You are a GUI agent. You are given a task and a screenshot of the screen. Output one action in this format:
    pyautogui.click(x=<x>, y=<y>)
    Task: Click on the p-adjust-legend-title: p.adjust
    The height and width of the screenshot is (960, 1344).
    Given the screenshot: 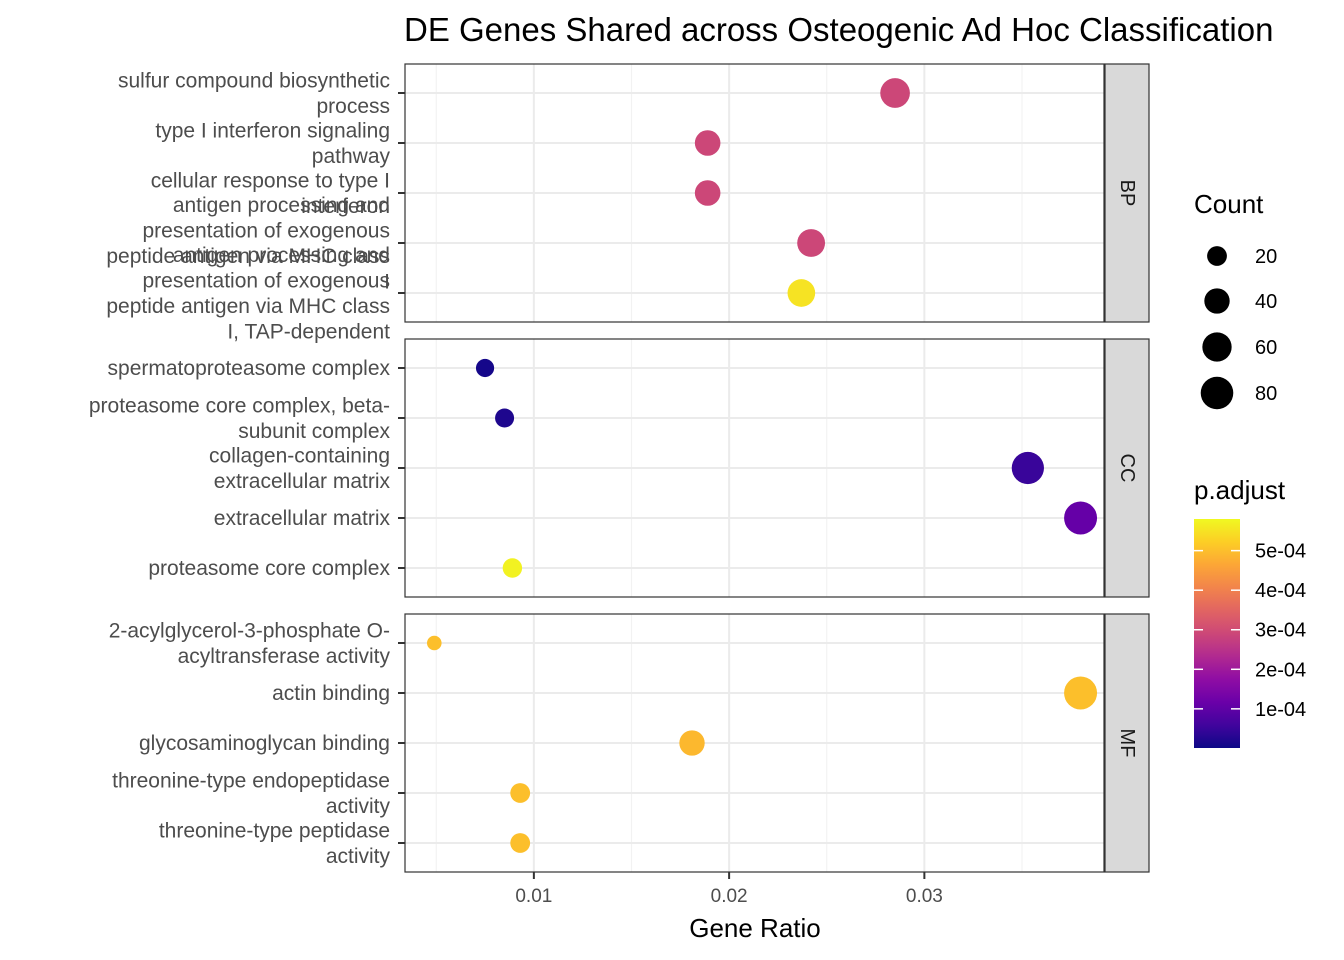 What is the action you would take?
    pyautogui.click(x=1240, y=490)
    